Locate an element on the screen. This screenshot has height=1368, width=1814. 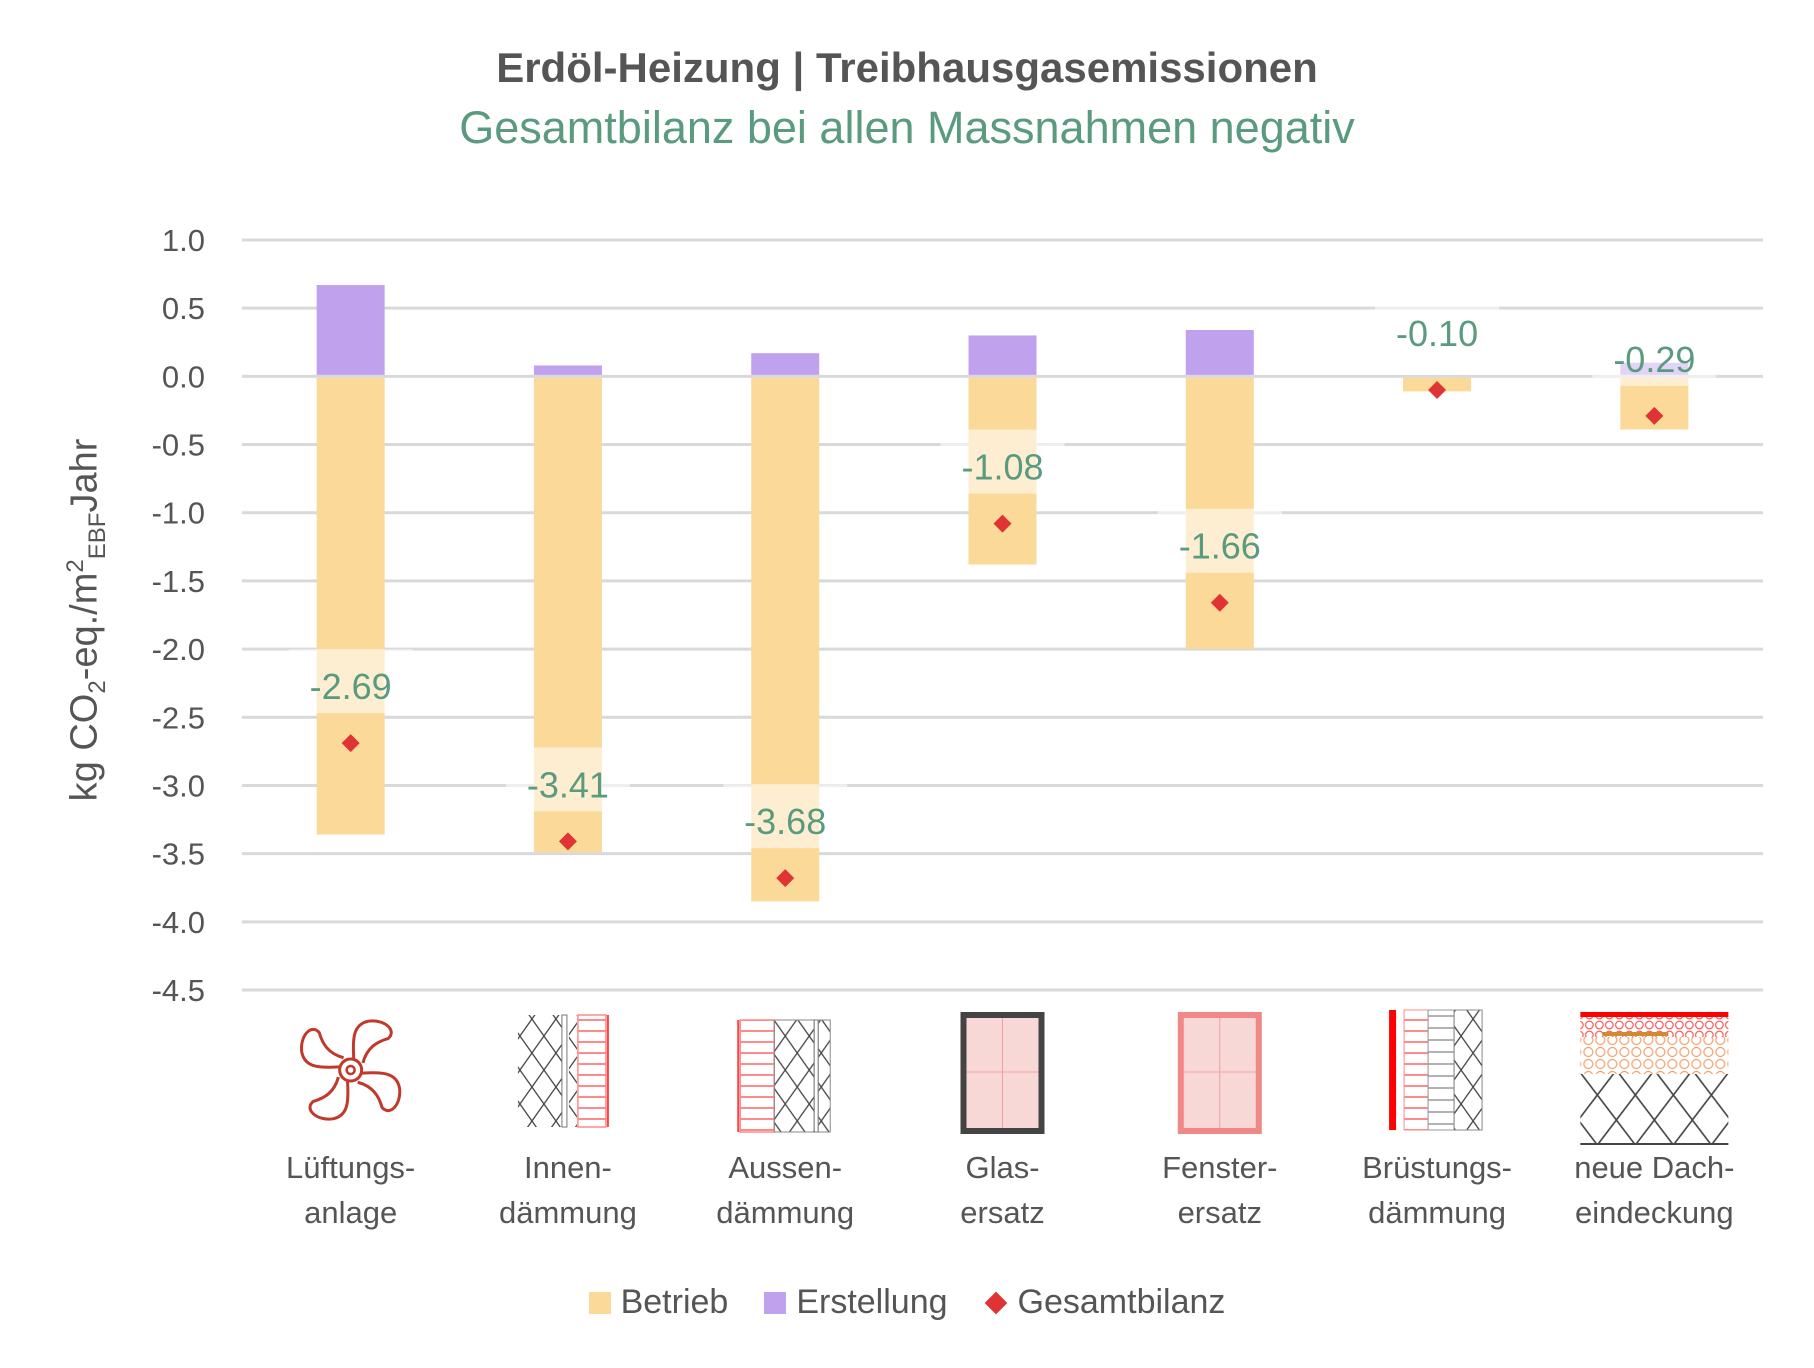
x-category-label: Brüstungs-dämmung is located at coordinates (1437, 1190).